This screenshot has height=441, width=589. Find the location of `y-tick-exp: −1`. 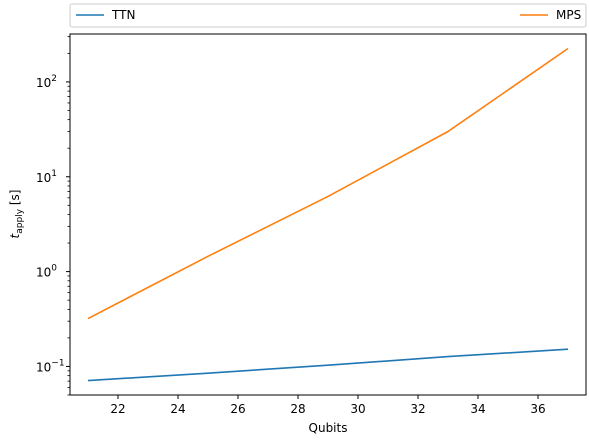

y-tick-exp: −1 is located at coordinates (57, 363).